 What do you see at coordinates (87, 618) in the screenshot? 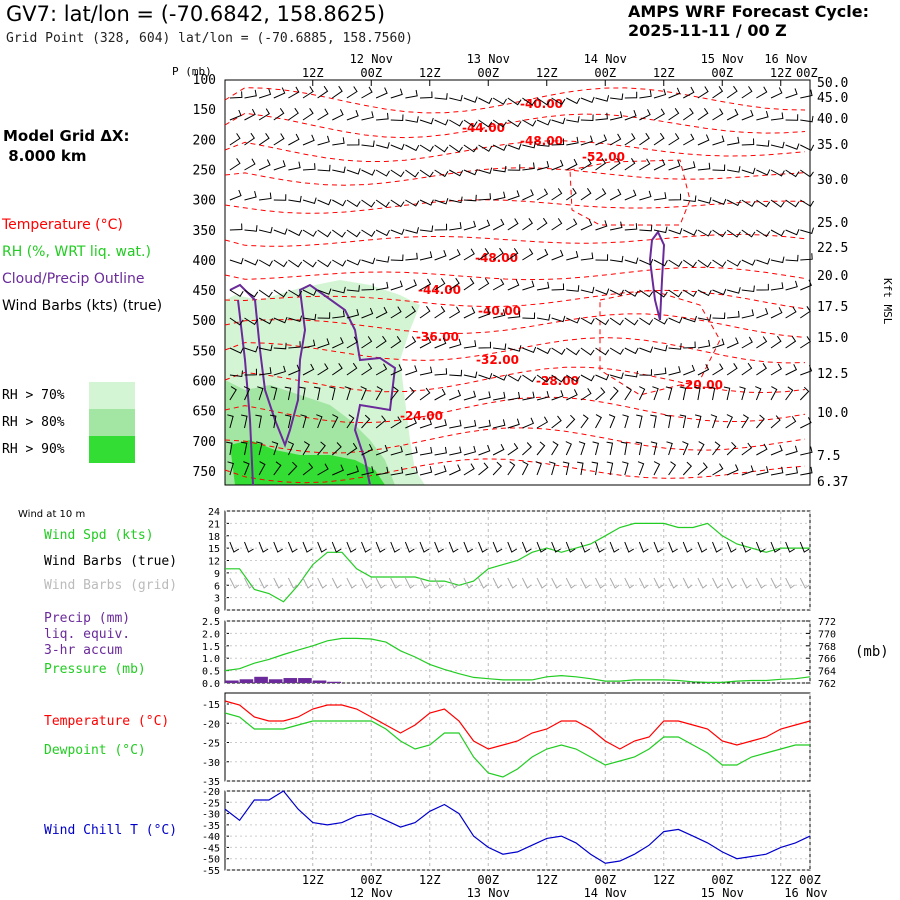
I see `label-precip-1: Precip (mm)` at bounding box center [87, 618].